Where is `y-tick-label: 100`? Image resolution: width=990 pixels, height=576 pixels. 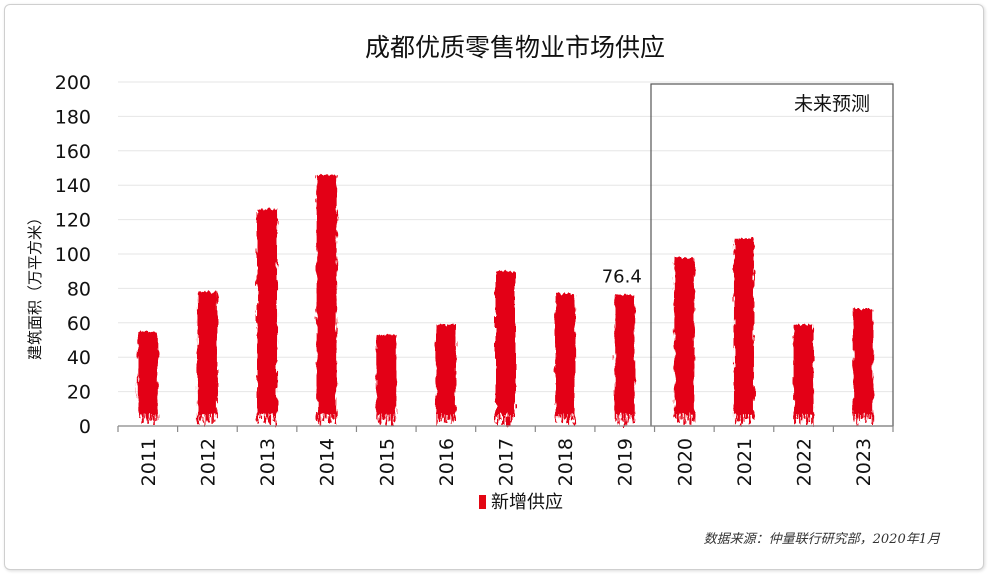 y-tick-label: 100 is located at coordinates (73, 255).